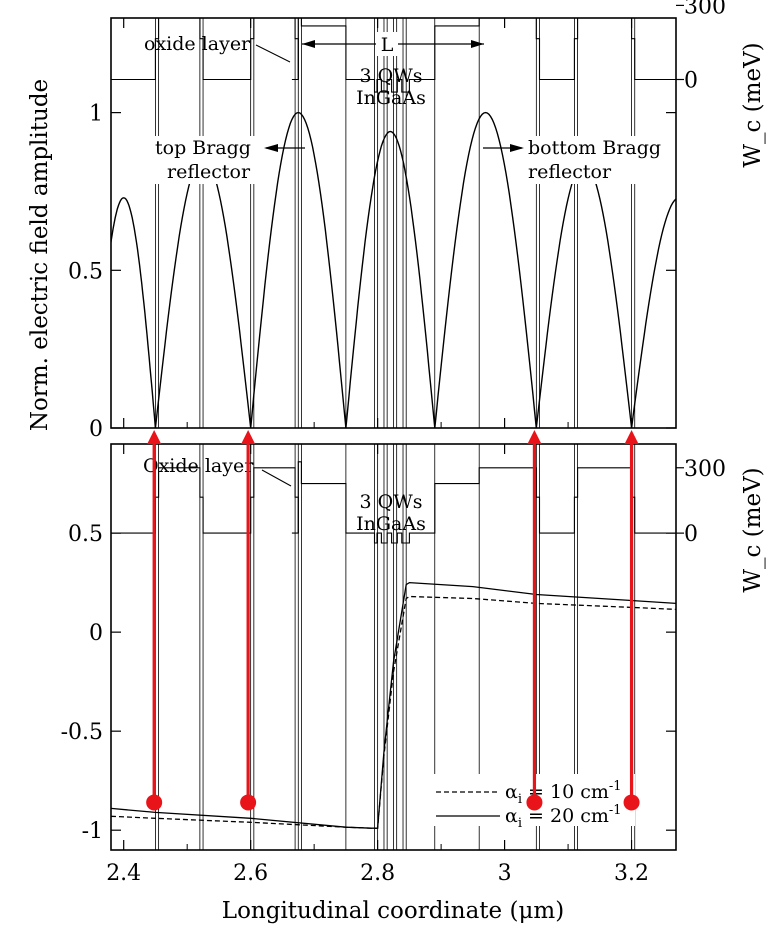  What do you see at coordinates (631, 873) in the screenshot?
I see `bottom-xtick-label-4: 3.2` at bounding box center [631, 873].